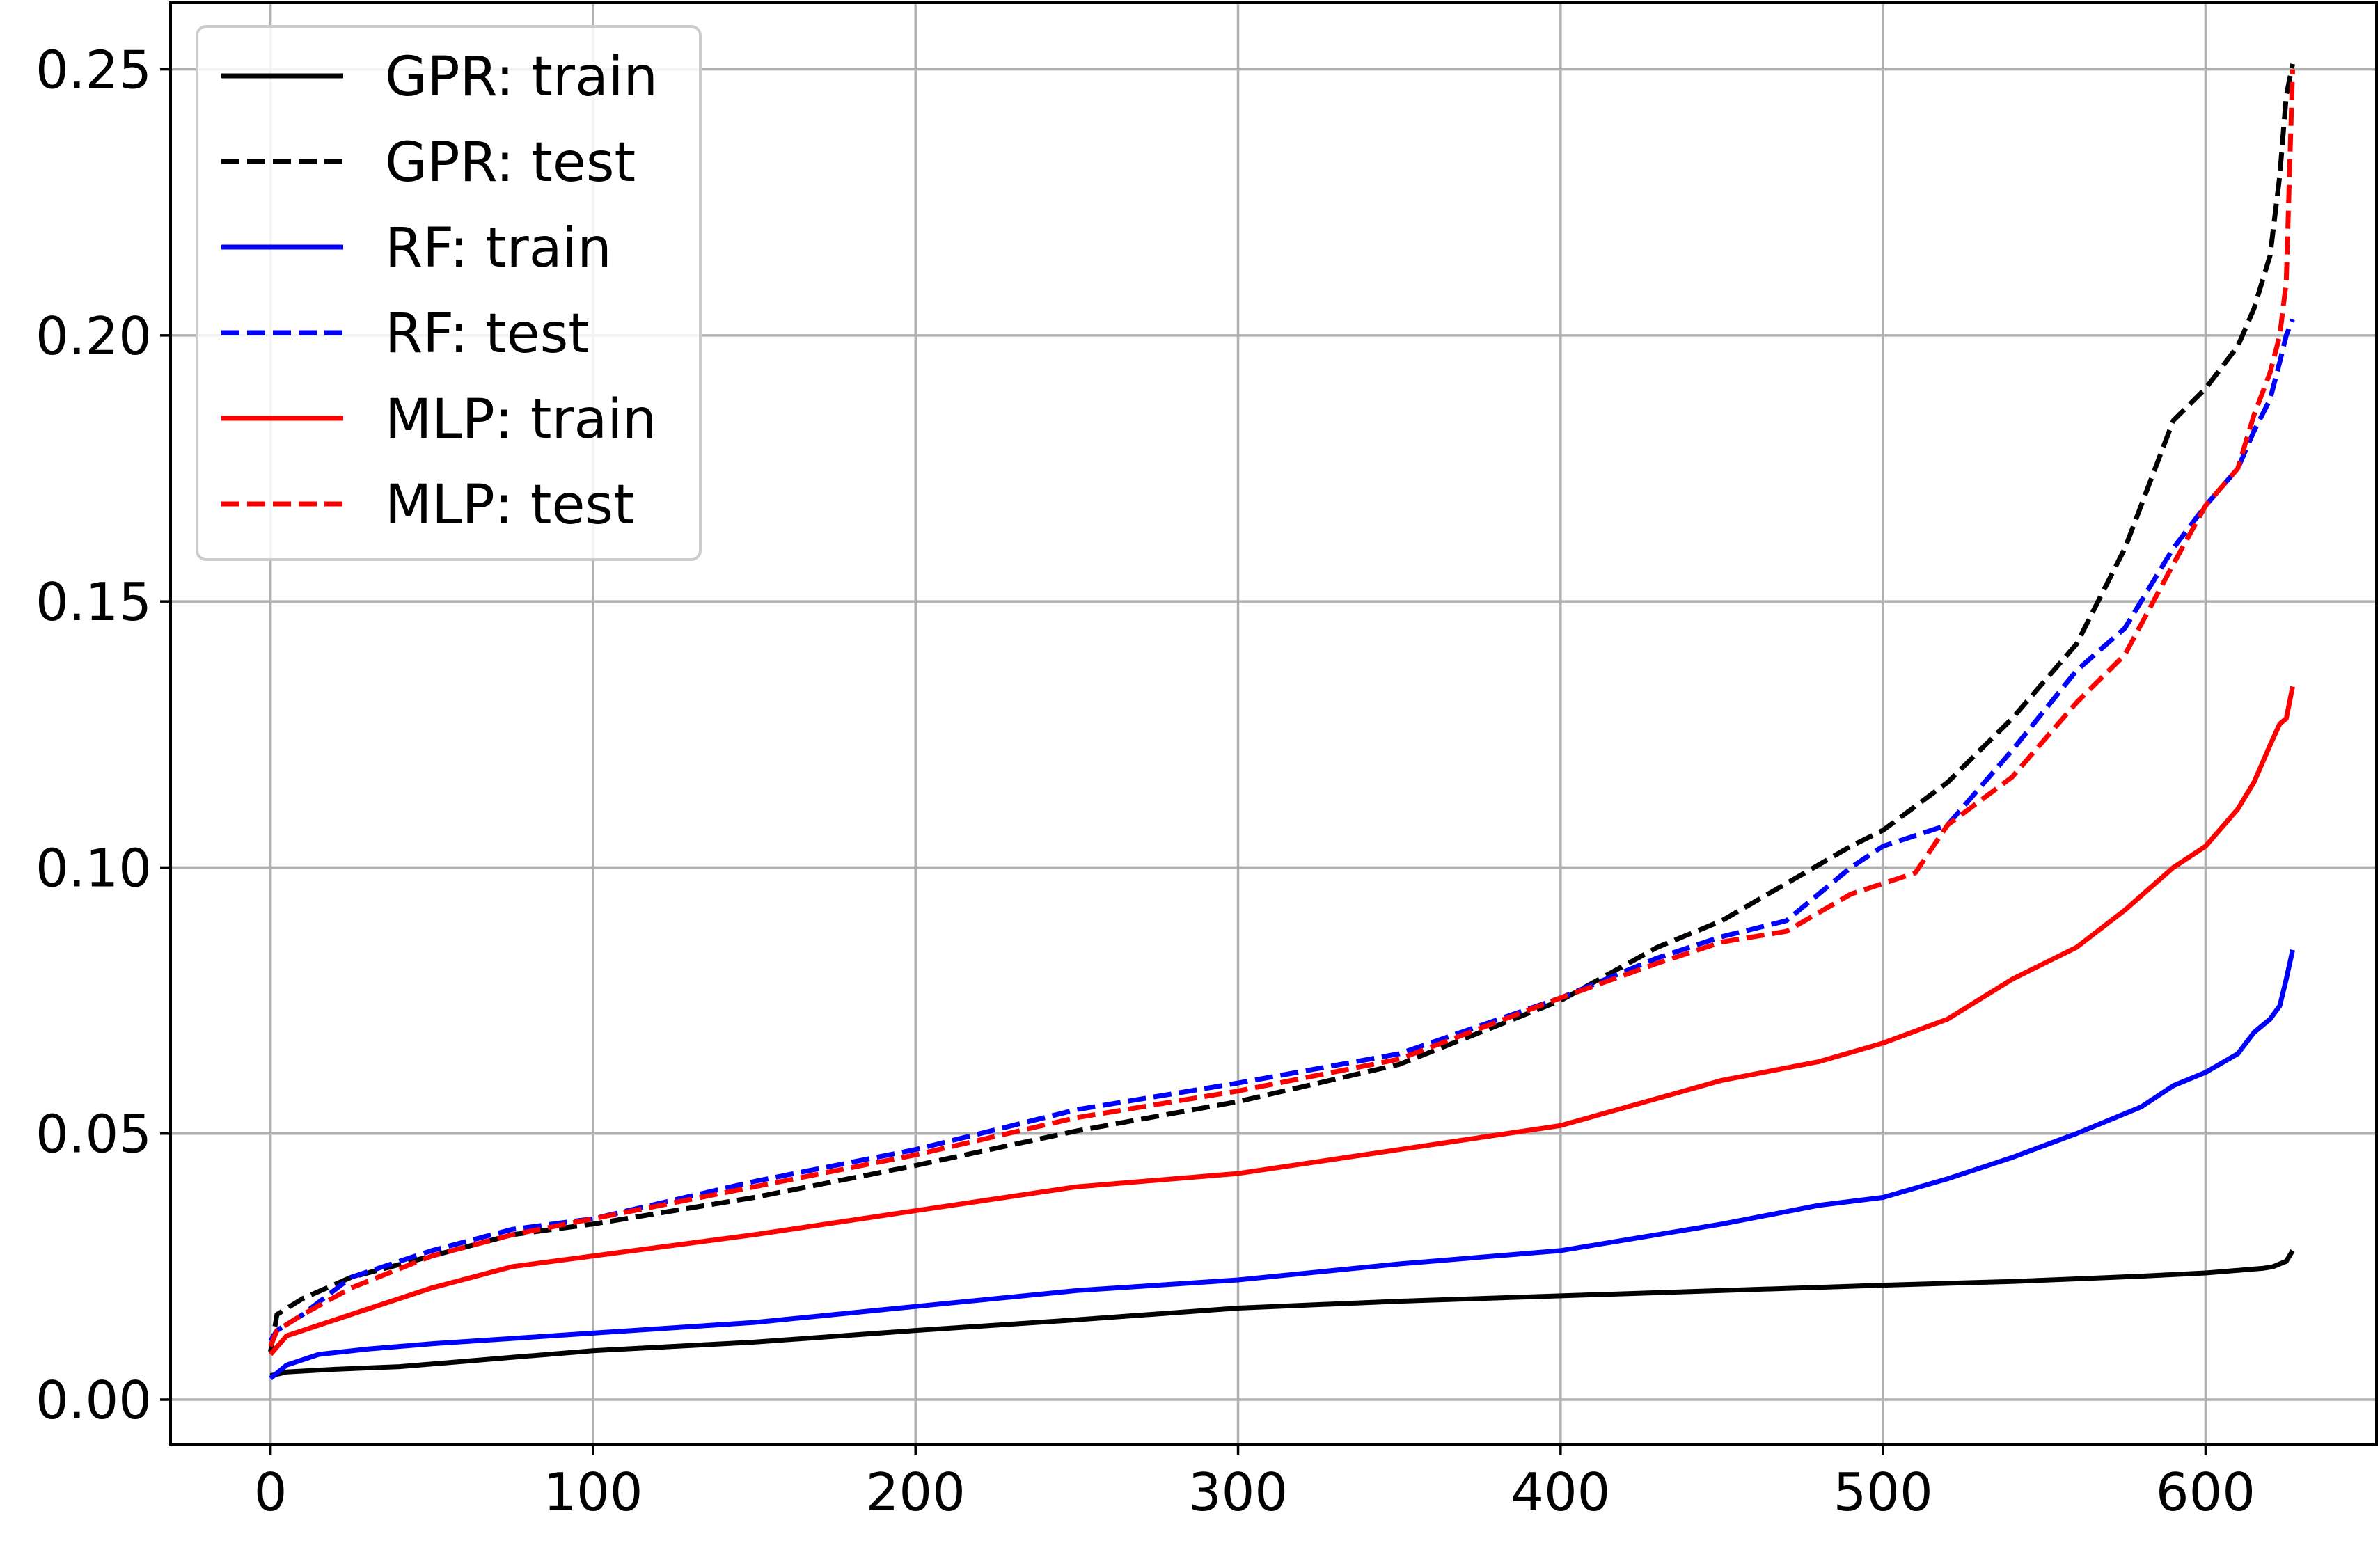 Image resolution: width=2380 pixels, height=1543 pixels. Describe the element at coordinates (593, 1493) in the screenshot. I see `x-tick-label: 100` at that location.